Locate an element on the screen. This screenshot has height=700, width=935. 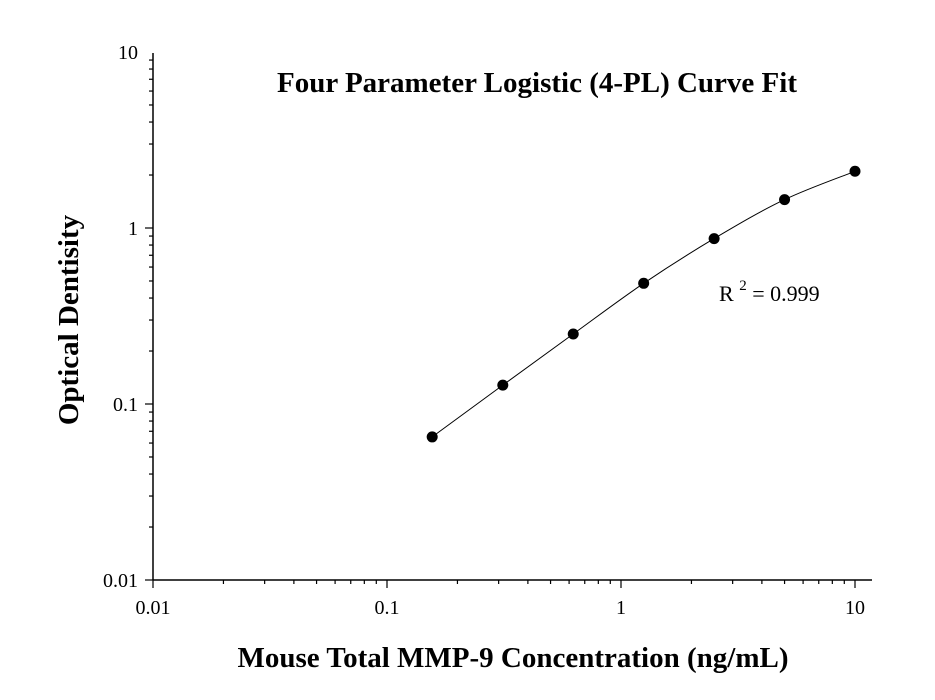
x-tick-label: 0.1 is located at coordinates (387, 608).